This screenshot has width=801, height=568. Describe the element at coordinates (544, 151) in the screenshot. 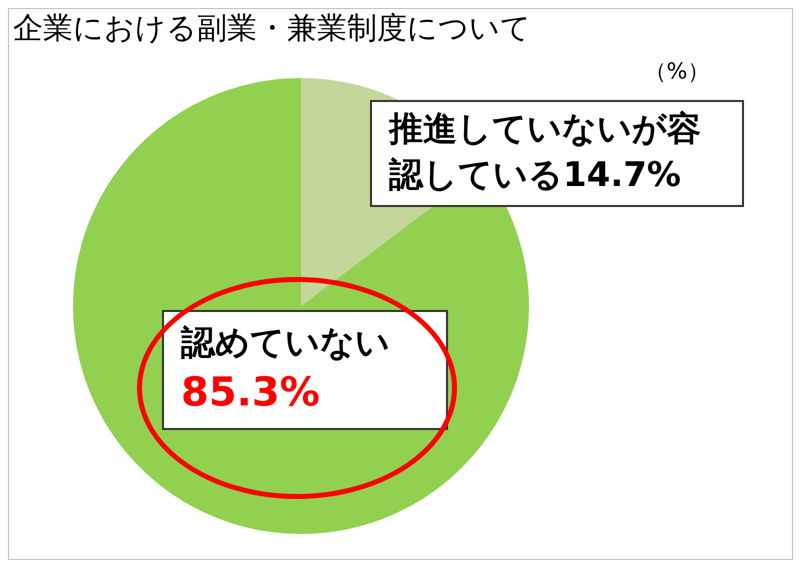

I see `slice-label: 推進していないが容認している14.7%` at that location.